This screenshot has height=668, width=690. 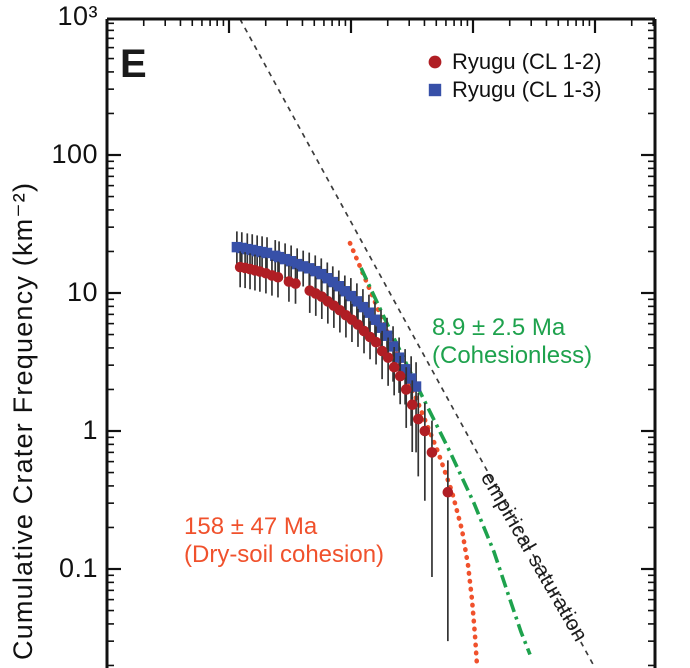 I want to click on annotation-cohesionless-model: (Cohesionless), so click(x=512, y=355).